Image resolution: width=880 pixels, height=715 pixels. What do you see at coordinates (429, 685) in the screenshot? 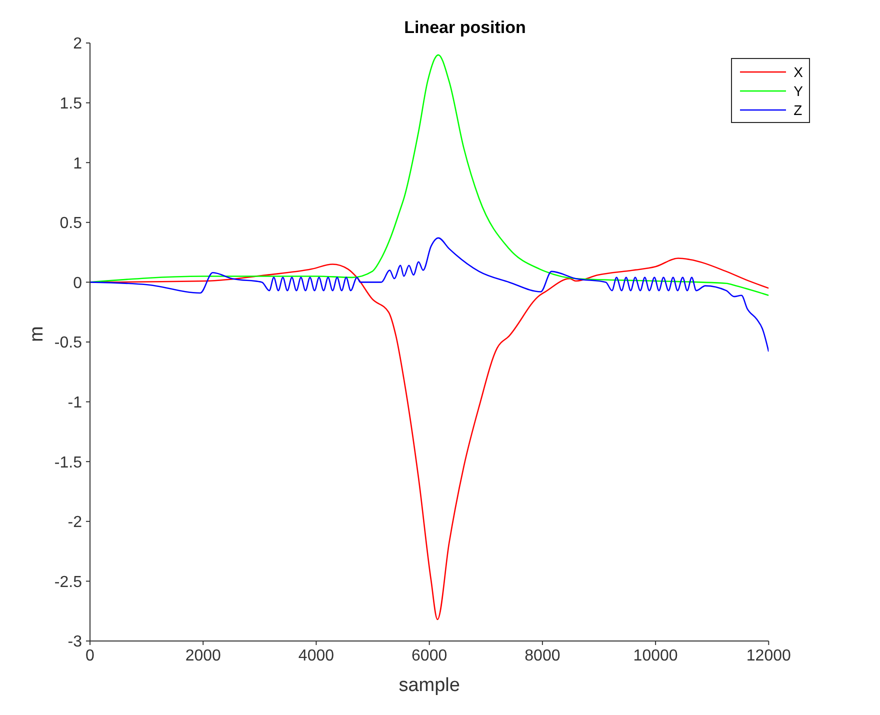
I see `x-axis-title: sample` at bounding box center [429, 685].